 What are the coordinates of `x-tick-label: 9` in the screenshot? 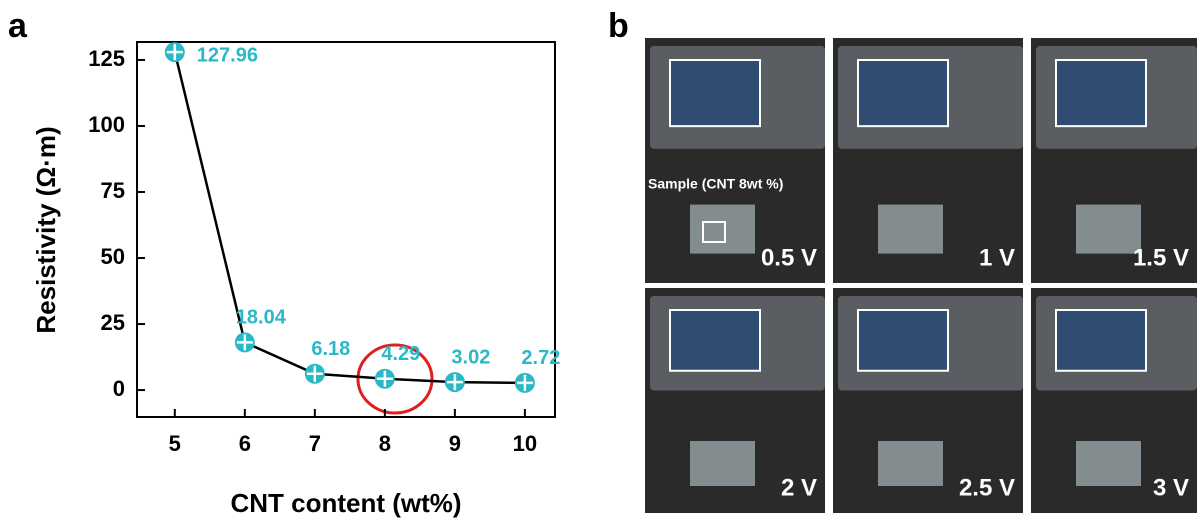 It's located at (455, 443).